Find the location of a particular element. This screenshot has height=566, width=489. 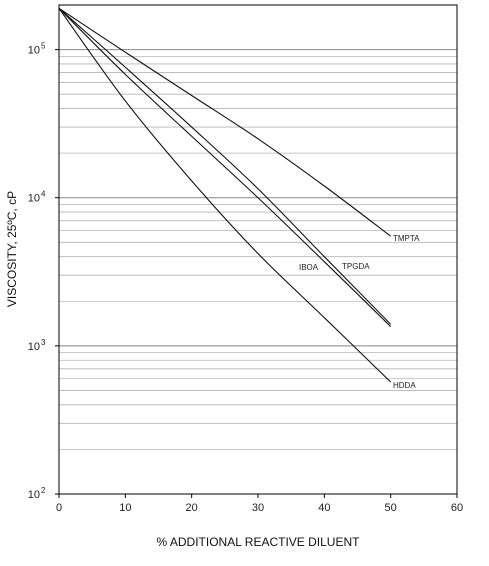

x-tick-label: 0 is located at coordinates (59, 508).